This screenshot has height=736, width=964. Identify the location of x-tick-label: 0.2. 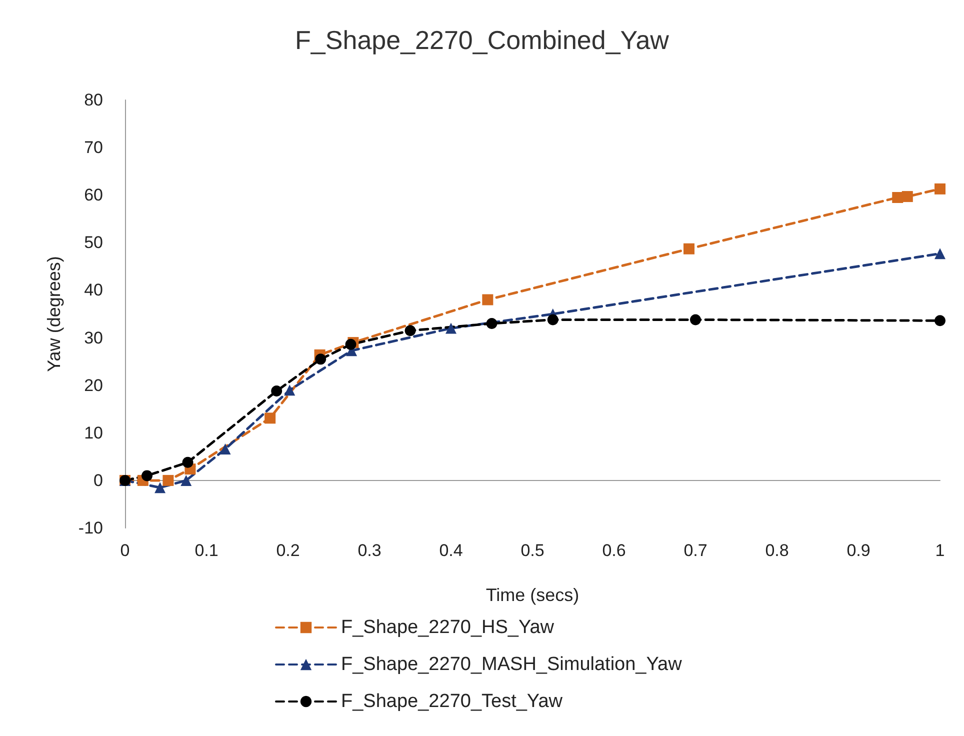
(288, 550).